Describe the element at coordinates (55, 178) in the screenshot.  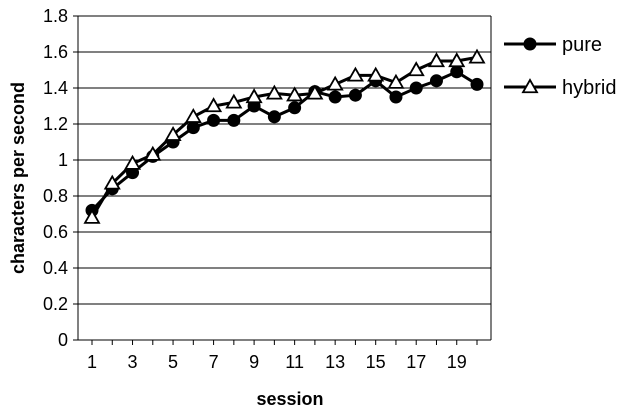
I see `y-tick-labels: 0 0.2 0.4 0.6 0.8 1 1.2 1.4 1.6 1.8` at that location.